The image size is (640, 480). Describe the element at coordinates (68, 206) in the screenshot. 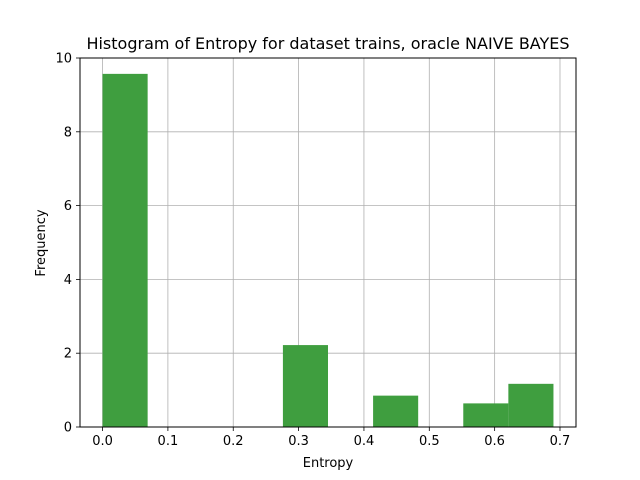

I see `y-tick-label: 6` at that location.